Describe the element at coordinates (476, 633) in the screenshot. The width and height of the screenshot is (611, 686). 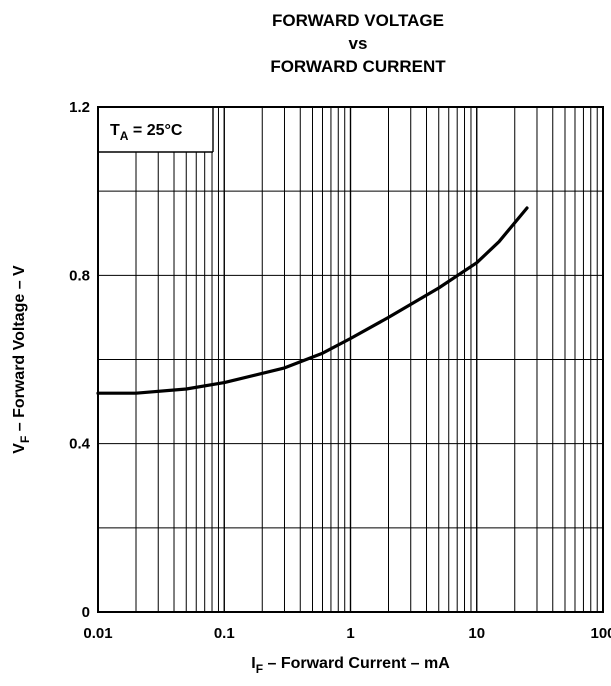
I see `x-tick-label: 10` at that location.